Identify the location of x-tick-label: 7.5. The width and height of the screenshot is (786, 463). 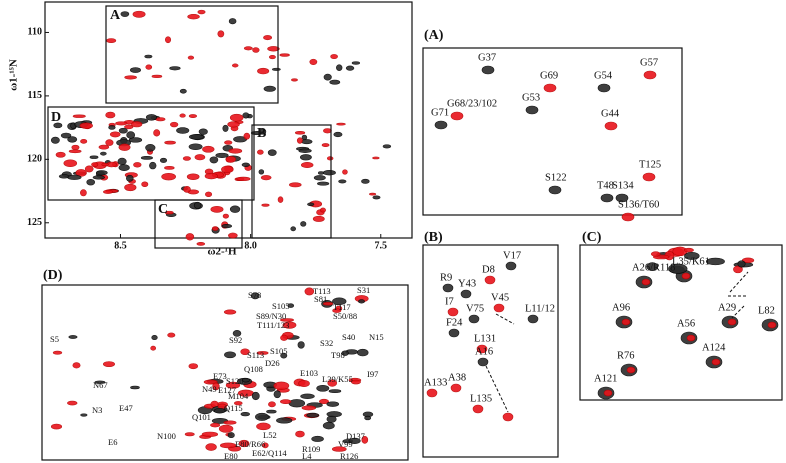
(381, 245).